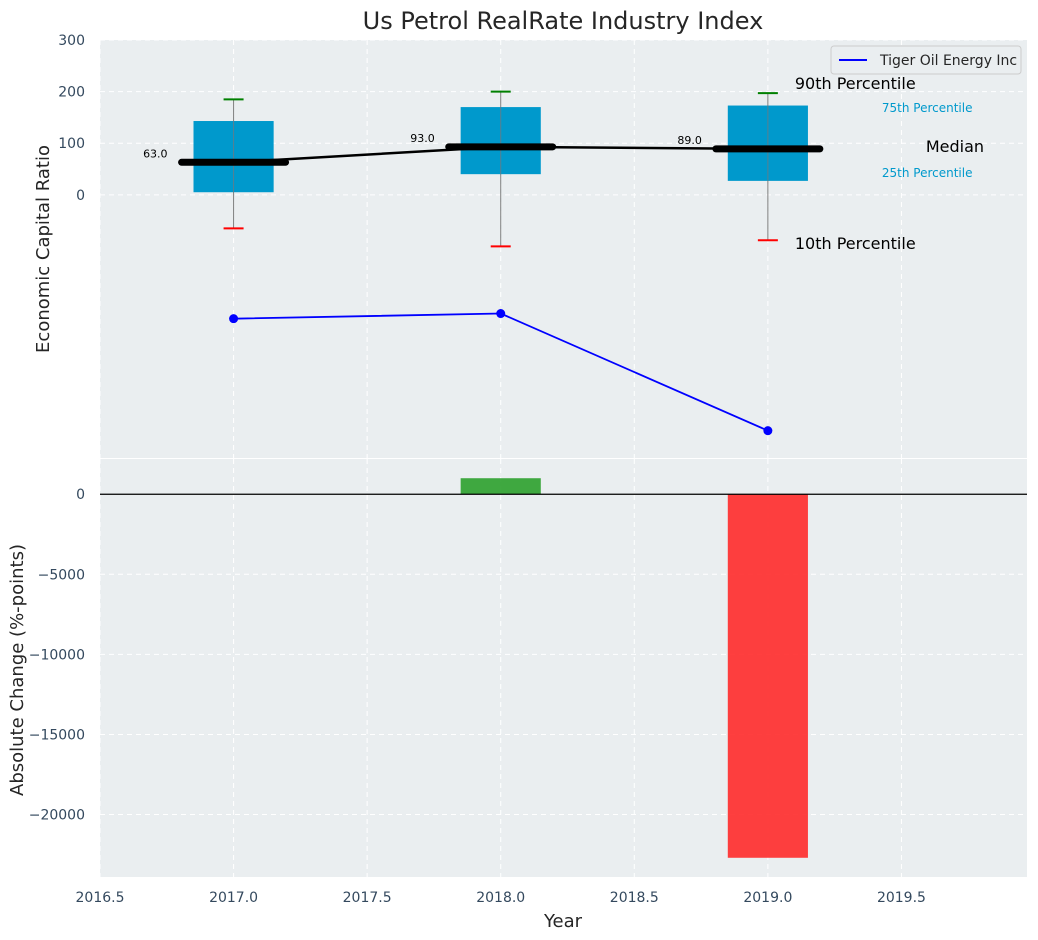  Describe the element at coordinates (367, 898) in the screenshot. I see `x-tick-label: 2017.5` at that location.